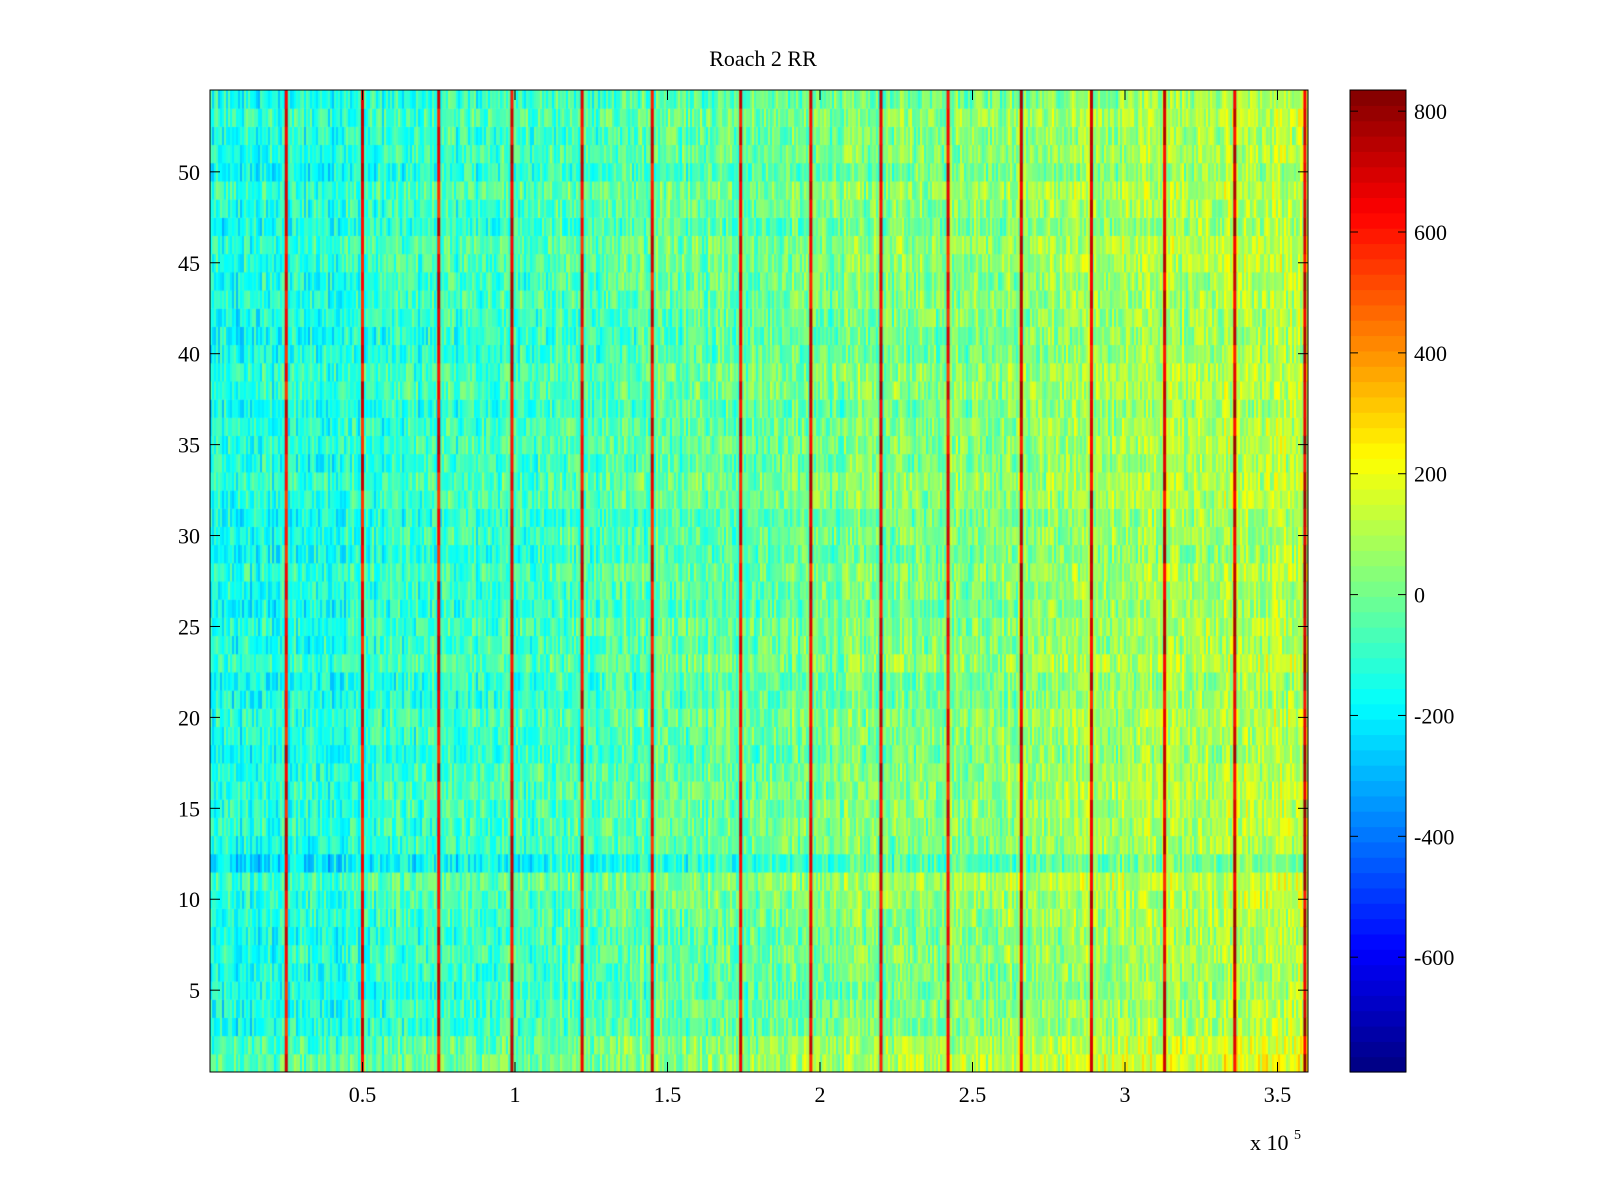 This screenshot has width=1600, height=1200. I want to click on y-tick-label: 50, so click(189, 172).